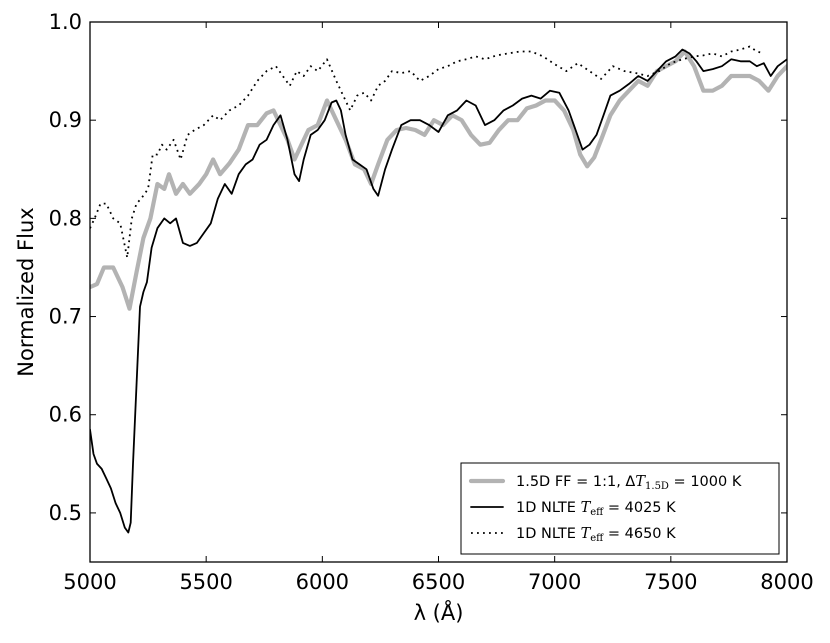 Image resolution: width=830 pixels, height=643 pixels. I want to click on legend-label-pre: 1.5D FF = 1:1, Δ, so click(575, 482).